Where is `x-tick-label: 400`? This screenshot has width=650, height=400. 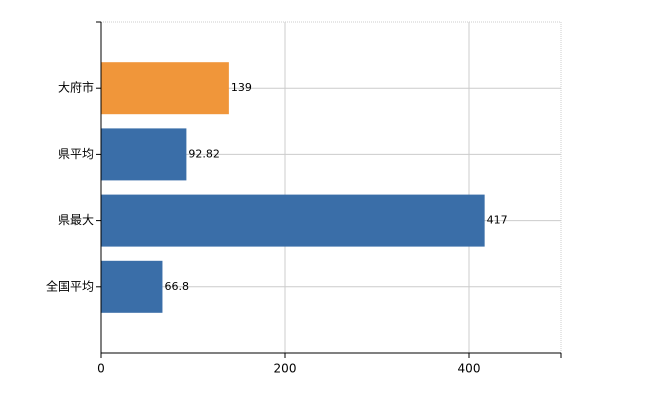
x-tick-label: 400 is located at coordinates (469, 369).